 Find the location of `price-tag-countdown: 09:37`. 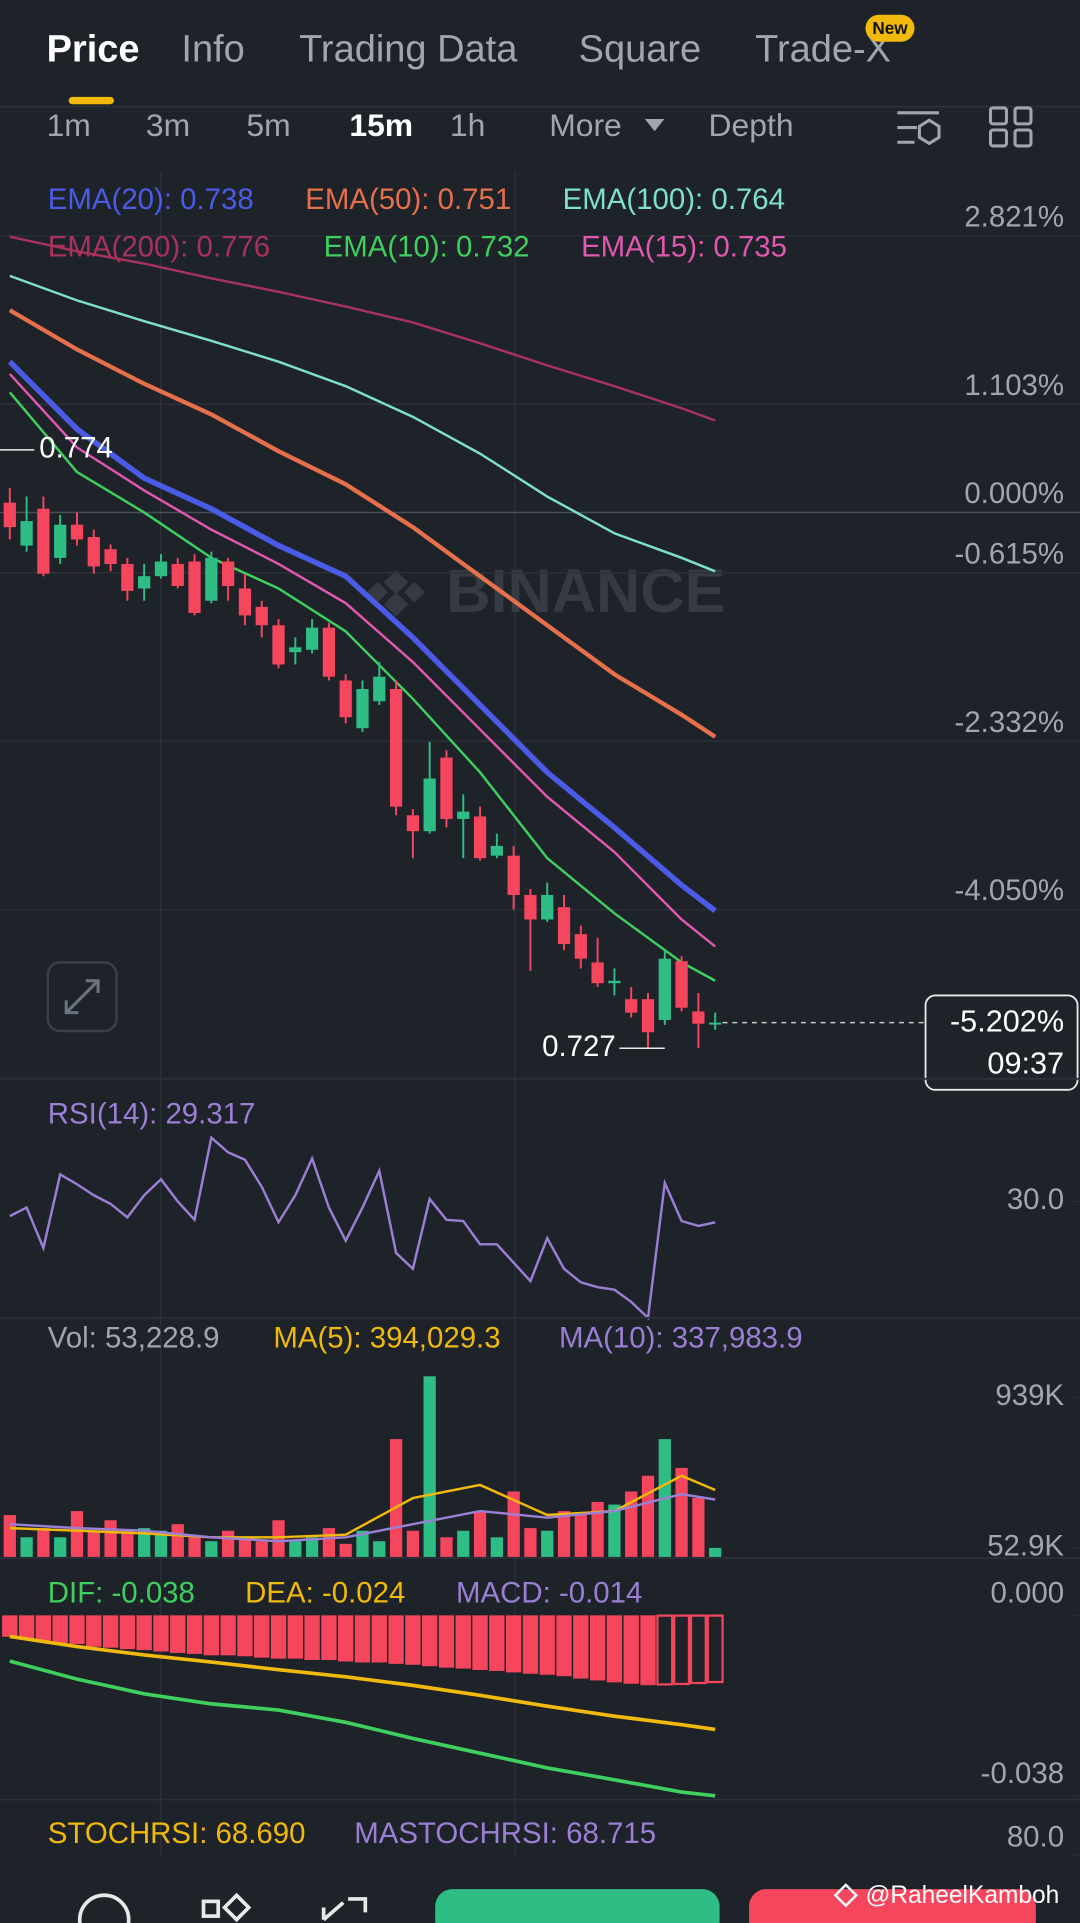

price-tag-countdown: 09:37 is located at coordinates (1025, 1063).